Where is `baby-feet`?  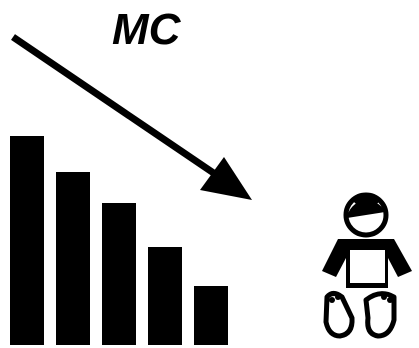
baby-feet is located at coordinates (360, 315).